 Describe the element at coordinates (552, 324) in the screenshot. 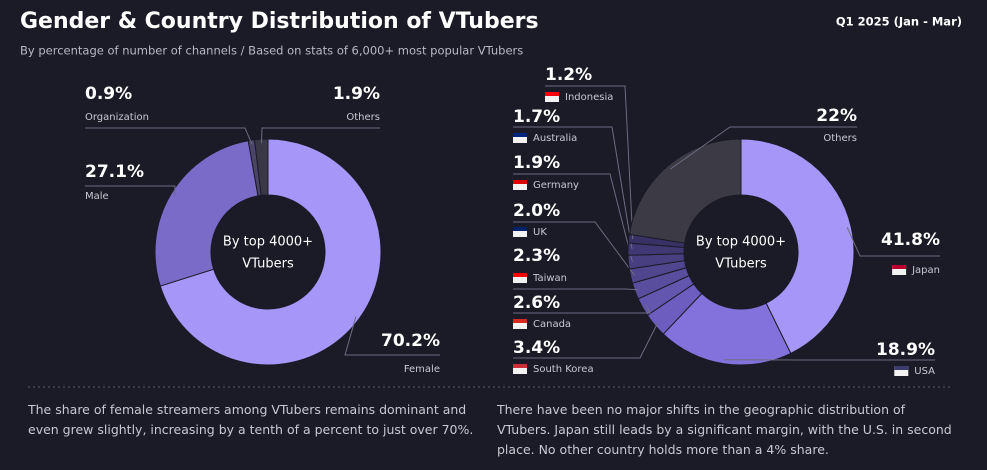

I see `category-label: Canada` at that location.